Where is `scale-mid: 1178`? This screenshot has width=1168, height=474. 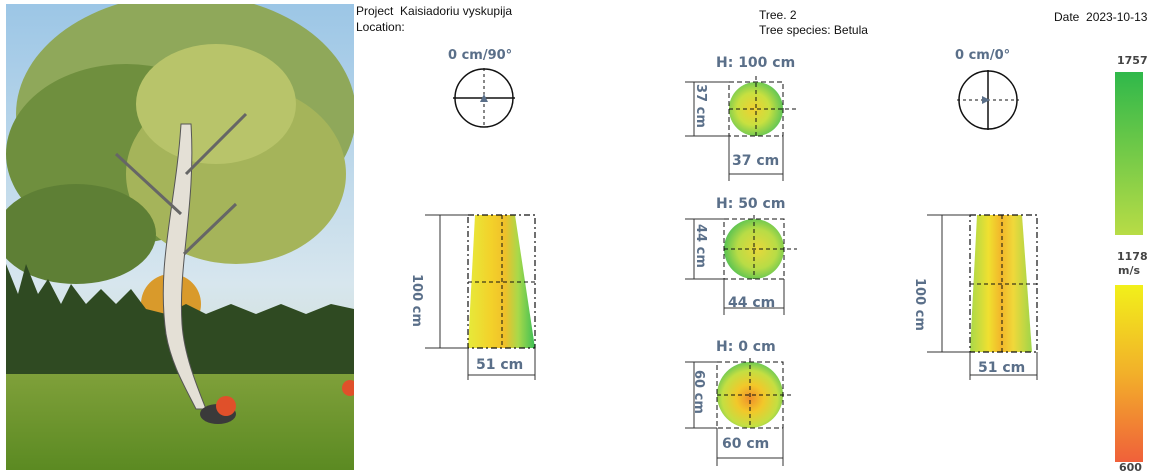
scale-mid: 1178 is located at coordinates (1132, 256).